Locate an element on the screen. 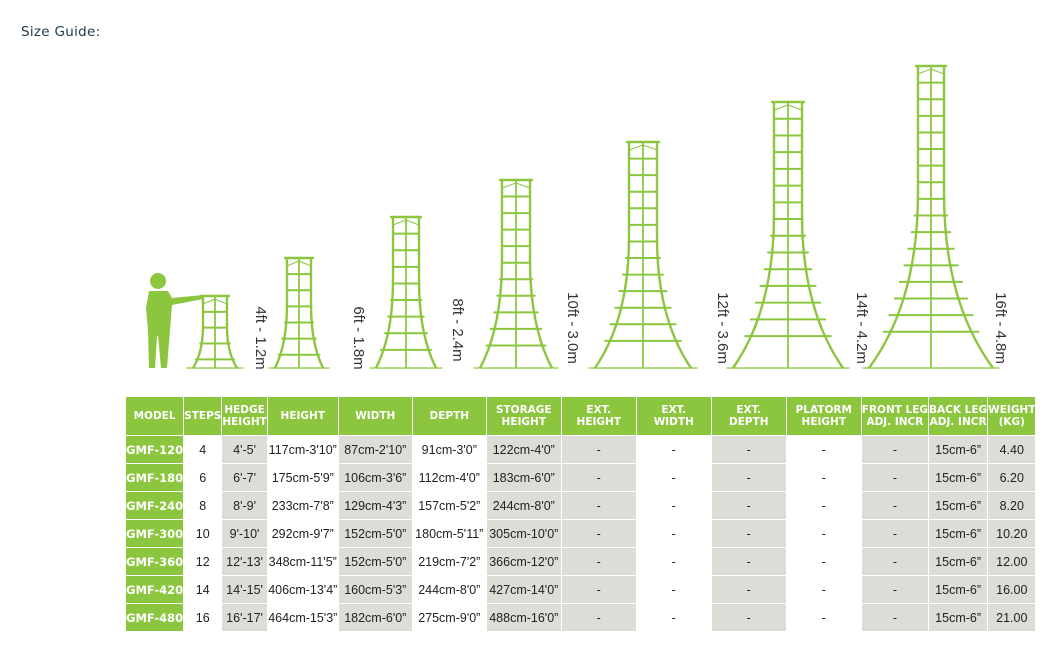  table-cell: 427cm-14'0” is located at coordinates (523, 589).